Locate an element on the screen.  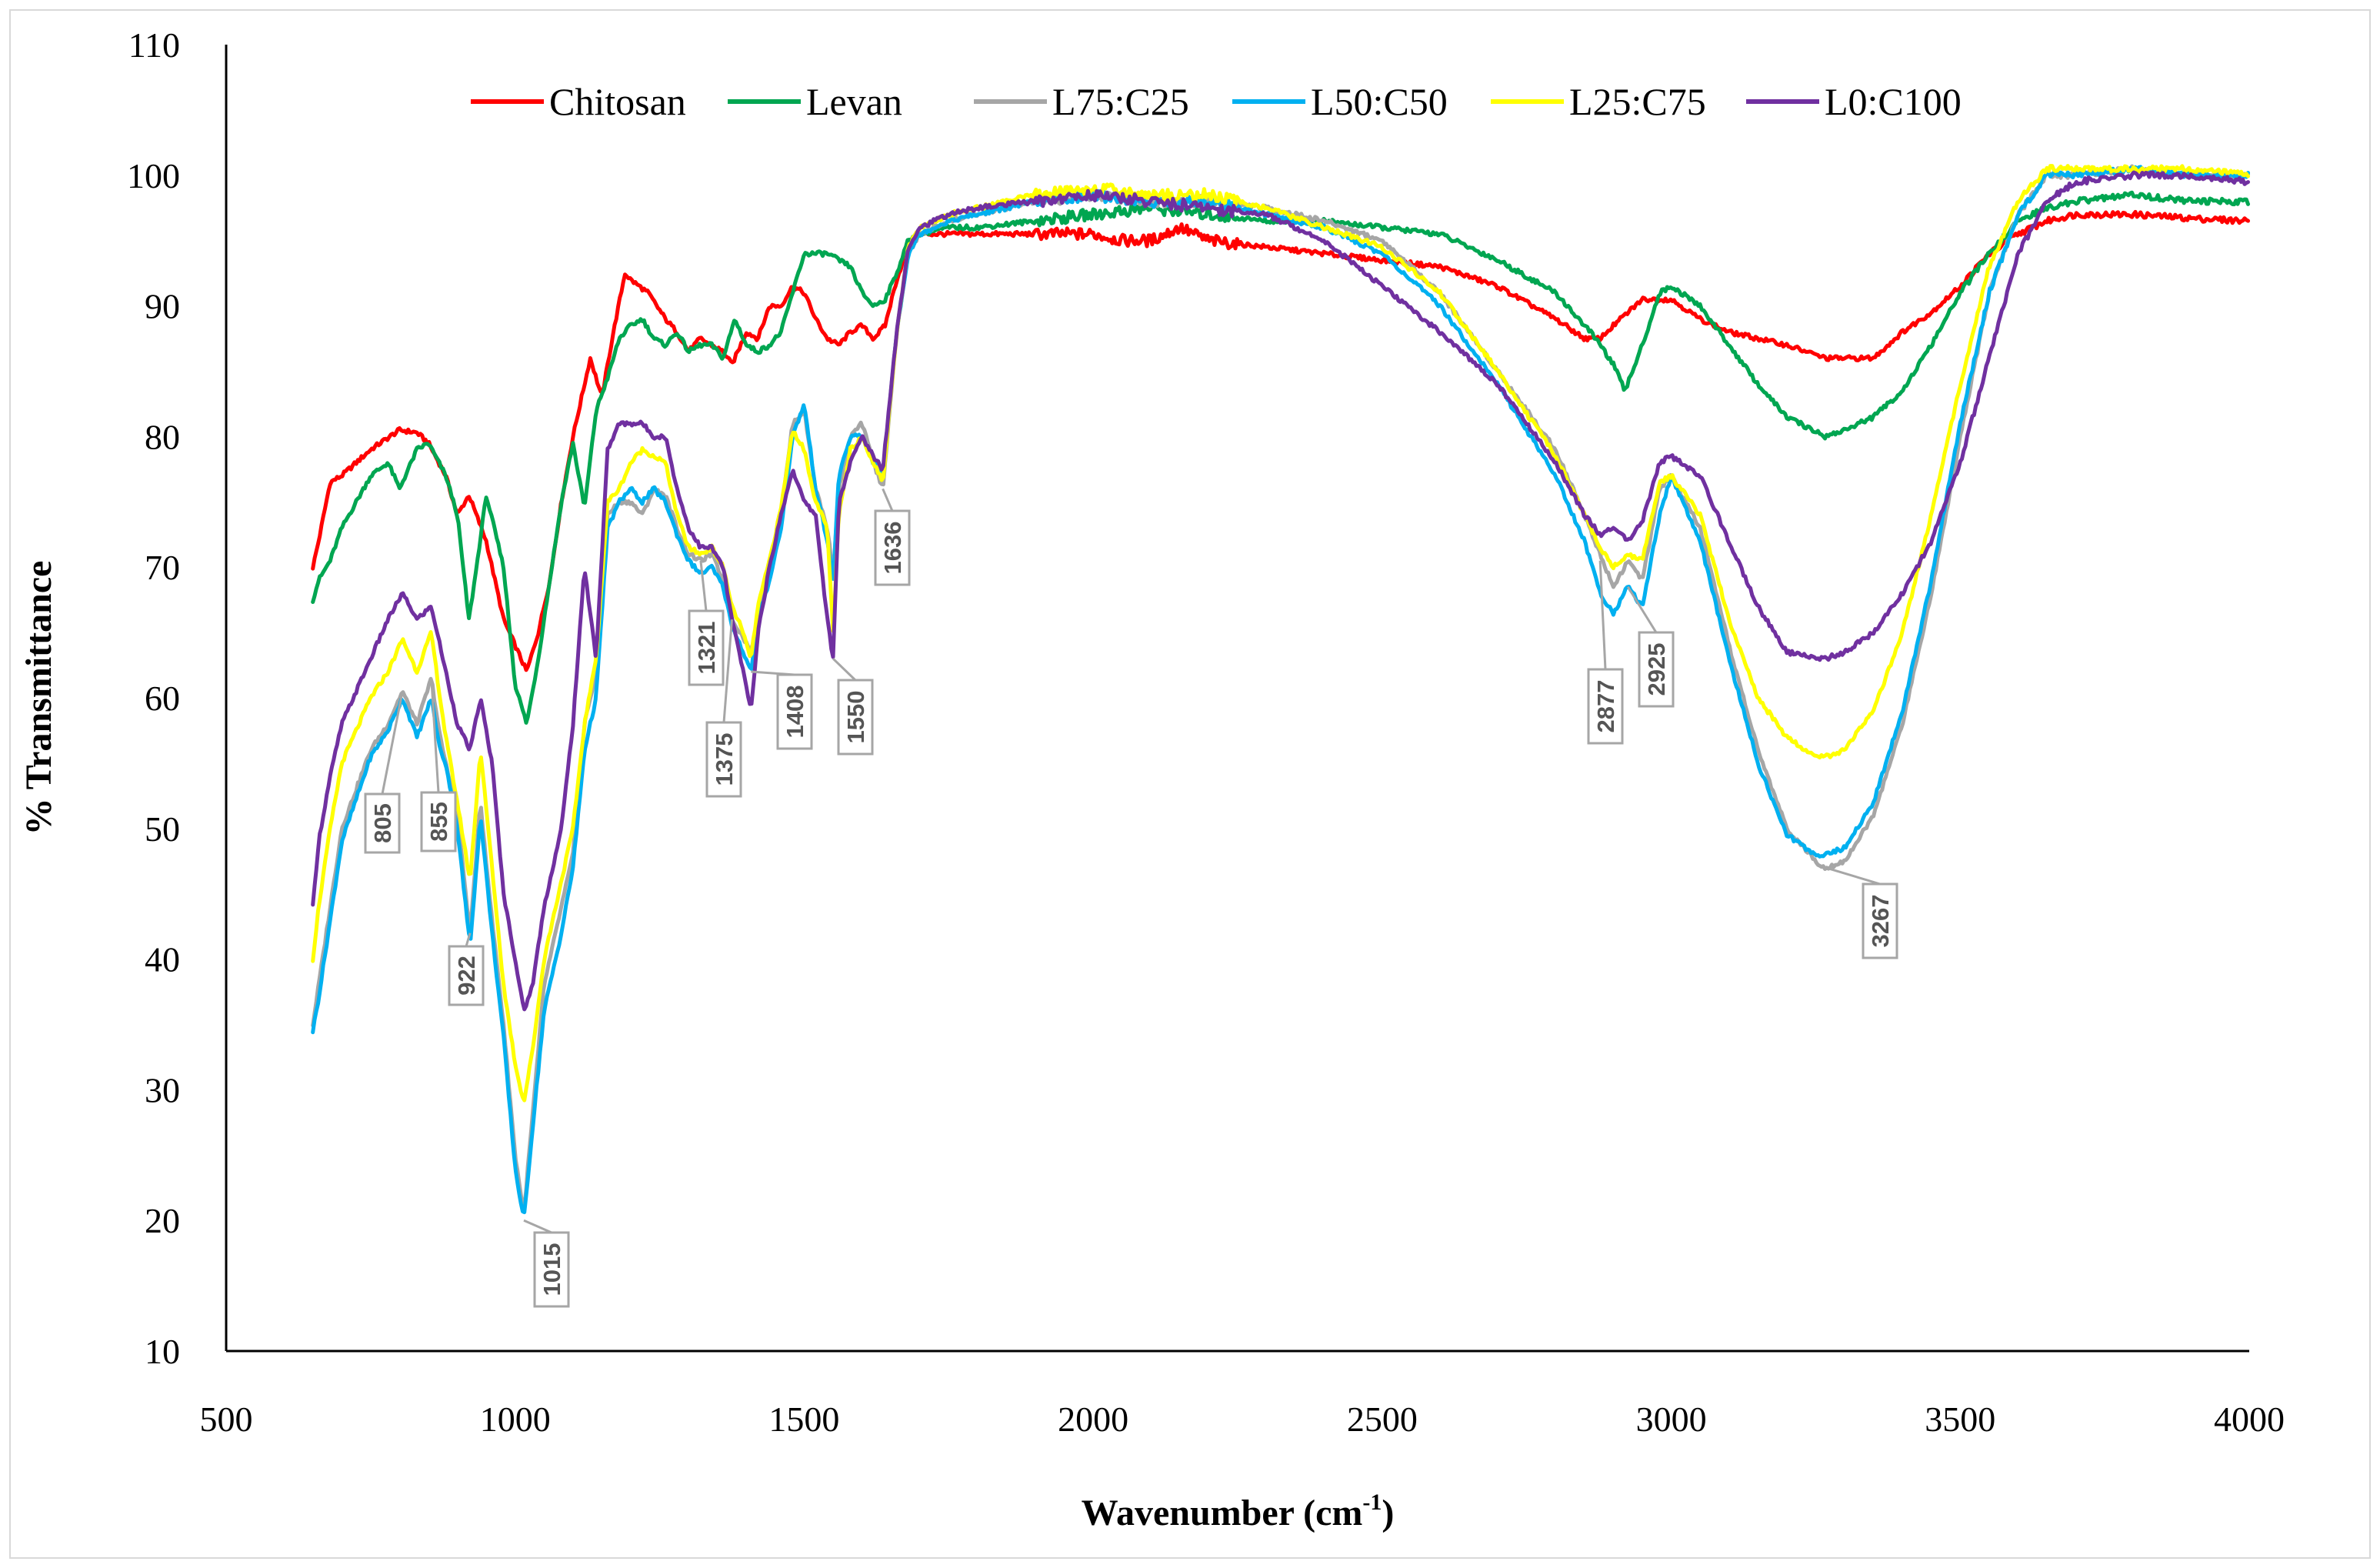
annotation-label: 3267 is located at coordinates (1881, 921).